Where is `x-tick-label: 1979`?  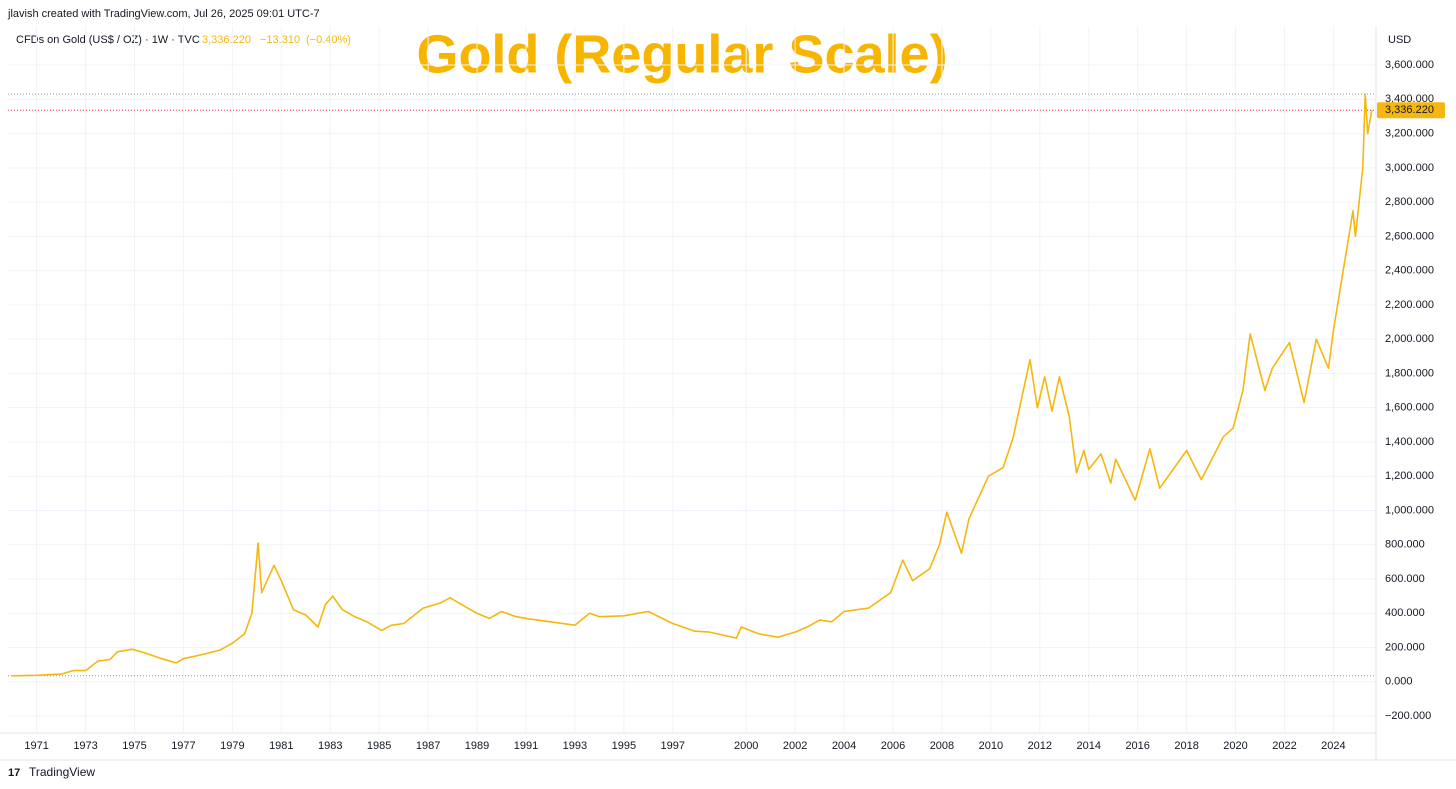 x-tick-label: 1979 is located at coordinates (232, 746).